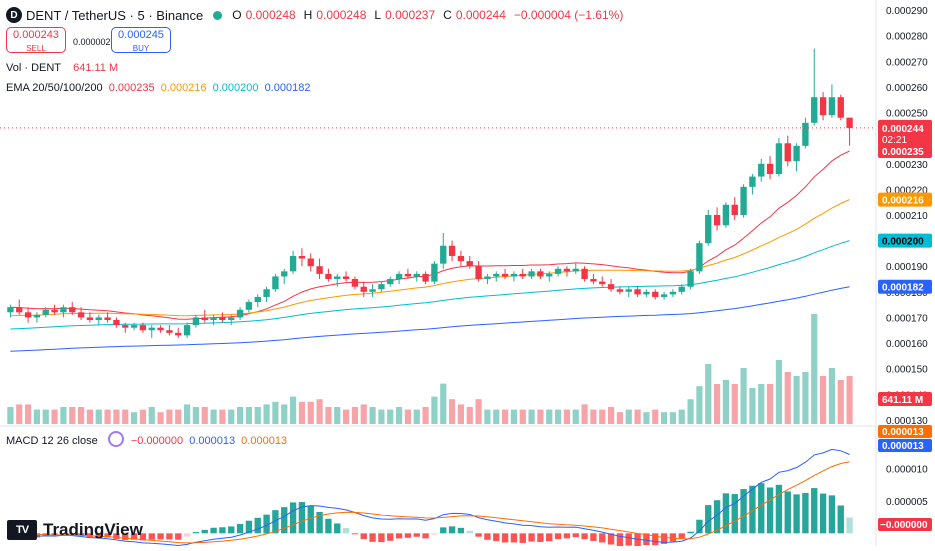 This screenshot has height=551, width=935. Describe the element at coordinates (36, 40) in the screenshot. I see `sell-button: 0.000243 SELL` at that location.